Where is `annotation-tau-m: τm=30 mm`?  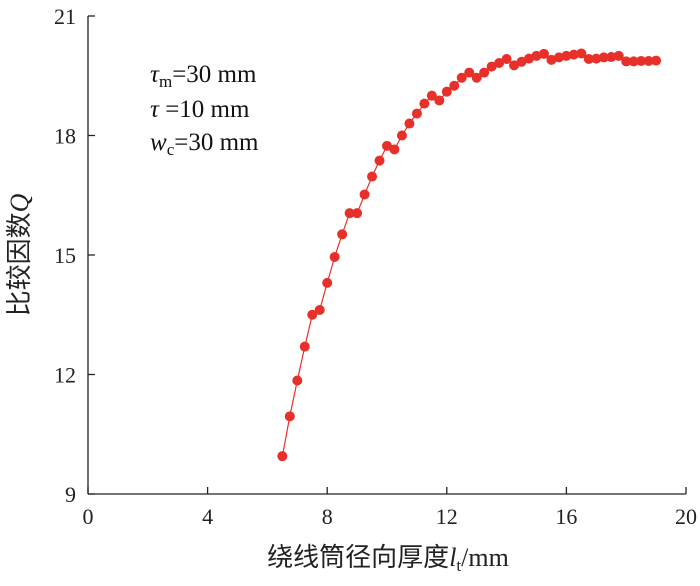
annotation-tau-m: τm=30 mm is located at coordinates (203, 76).